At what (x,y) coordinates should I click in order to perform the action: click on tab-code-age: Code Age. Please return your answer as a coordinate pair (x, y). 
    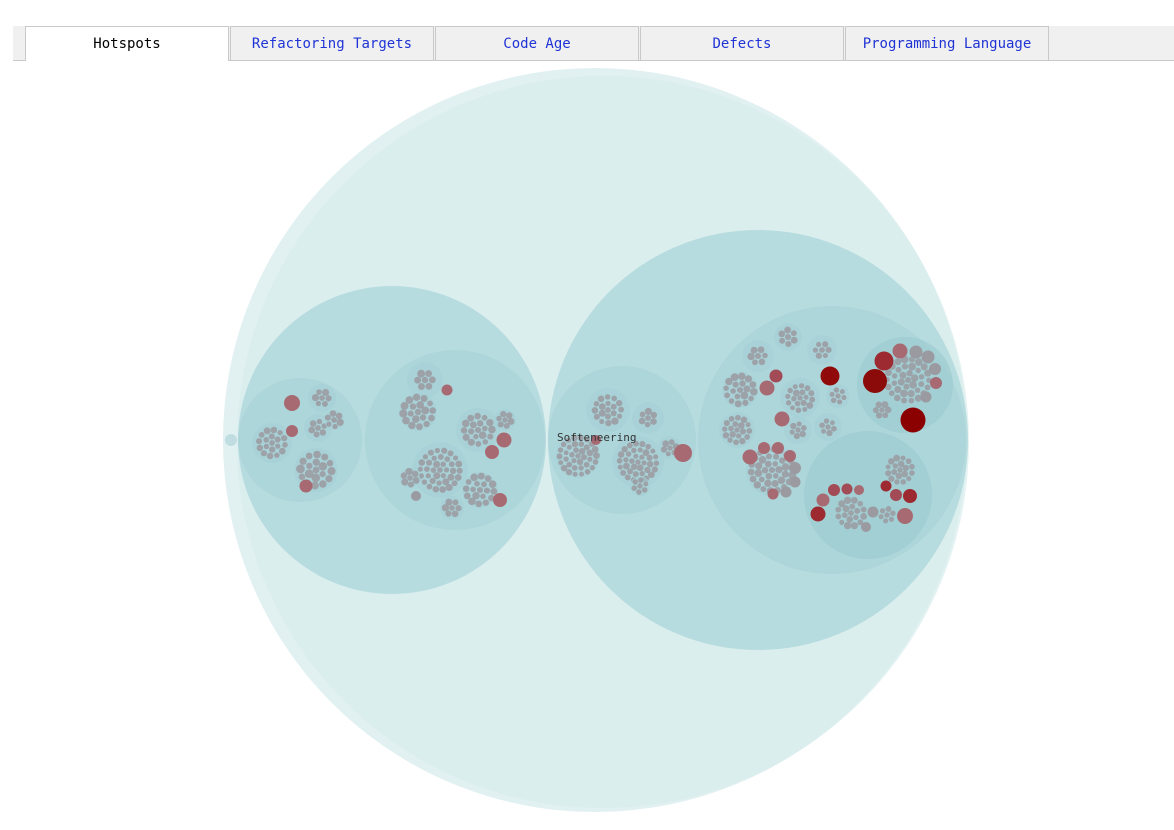
    Looking at the image, I should click on (537, 43).